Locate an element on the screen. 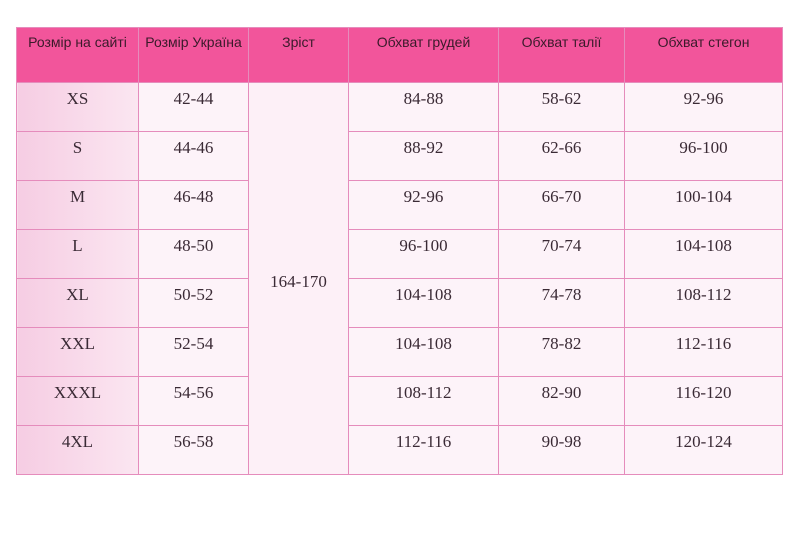 Image resolution: width=800 pixels, height=533 pixels. hips-cell: 116-120 is located at coordinates (703, 401).